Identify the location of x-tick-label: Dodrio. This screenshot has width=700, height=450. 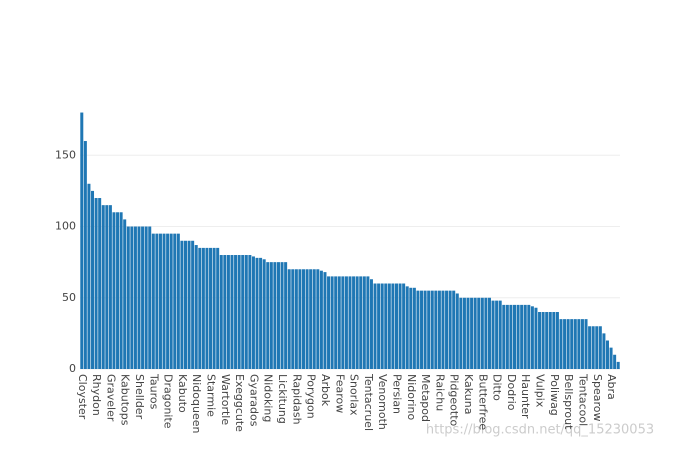
(511, 392).